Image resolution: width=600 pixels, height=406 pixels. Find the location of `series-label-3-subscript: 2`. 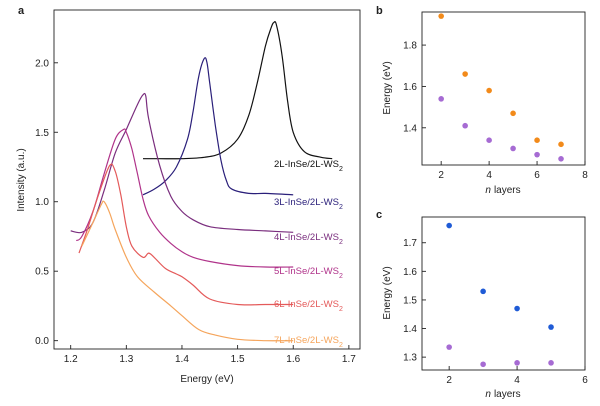

series-label-3-subscript: 2 is located at coordinates (341, 276).